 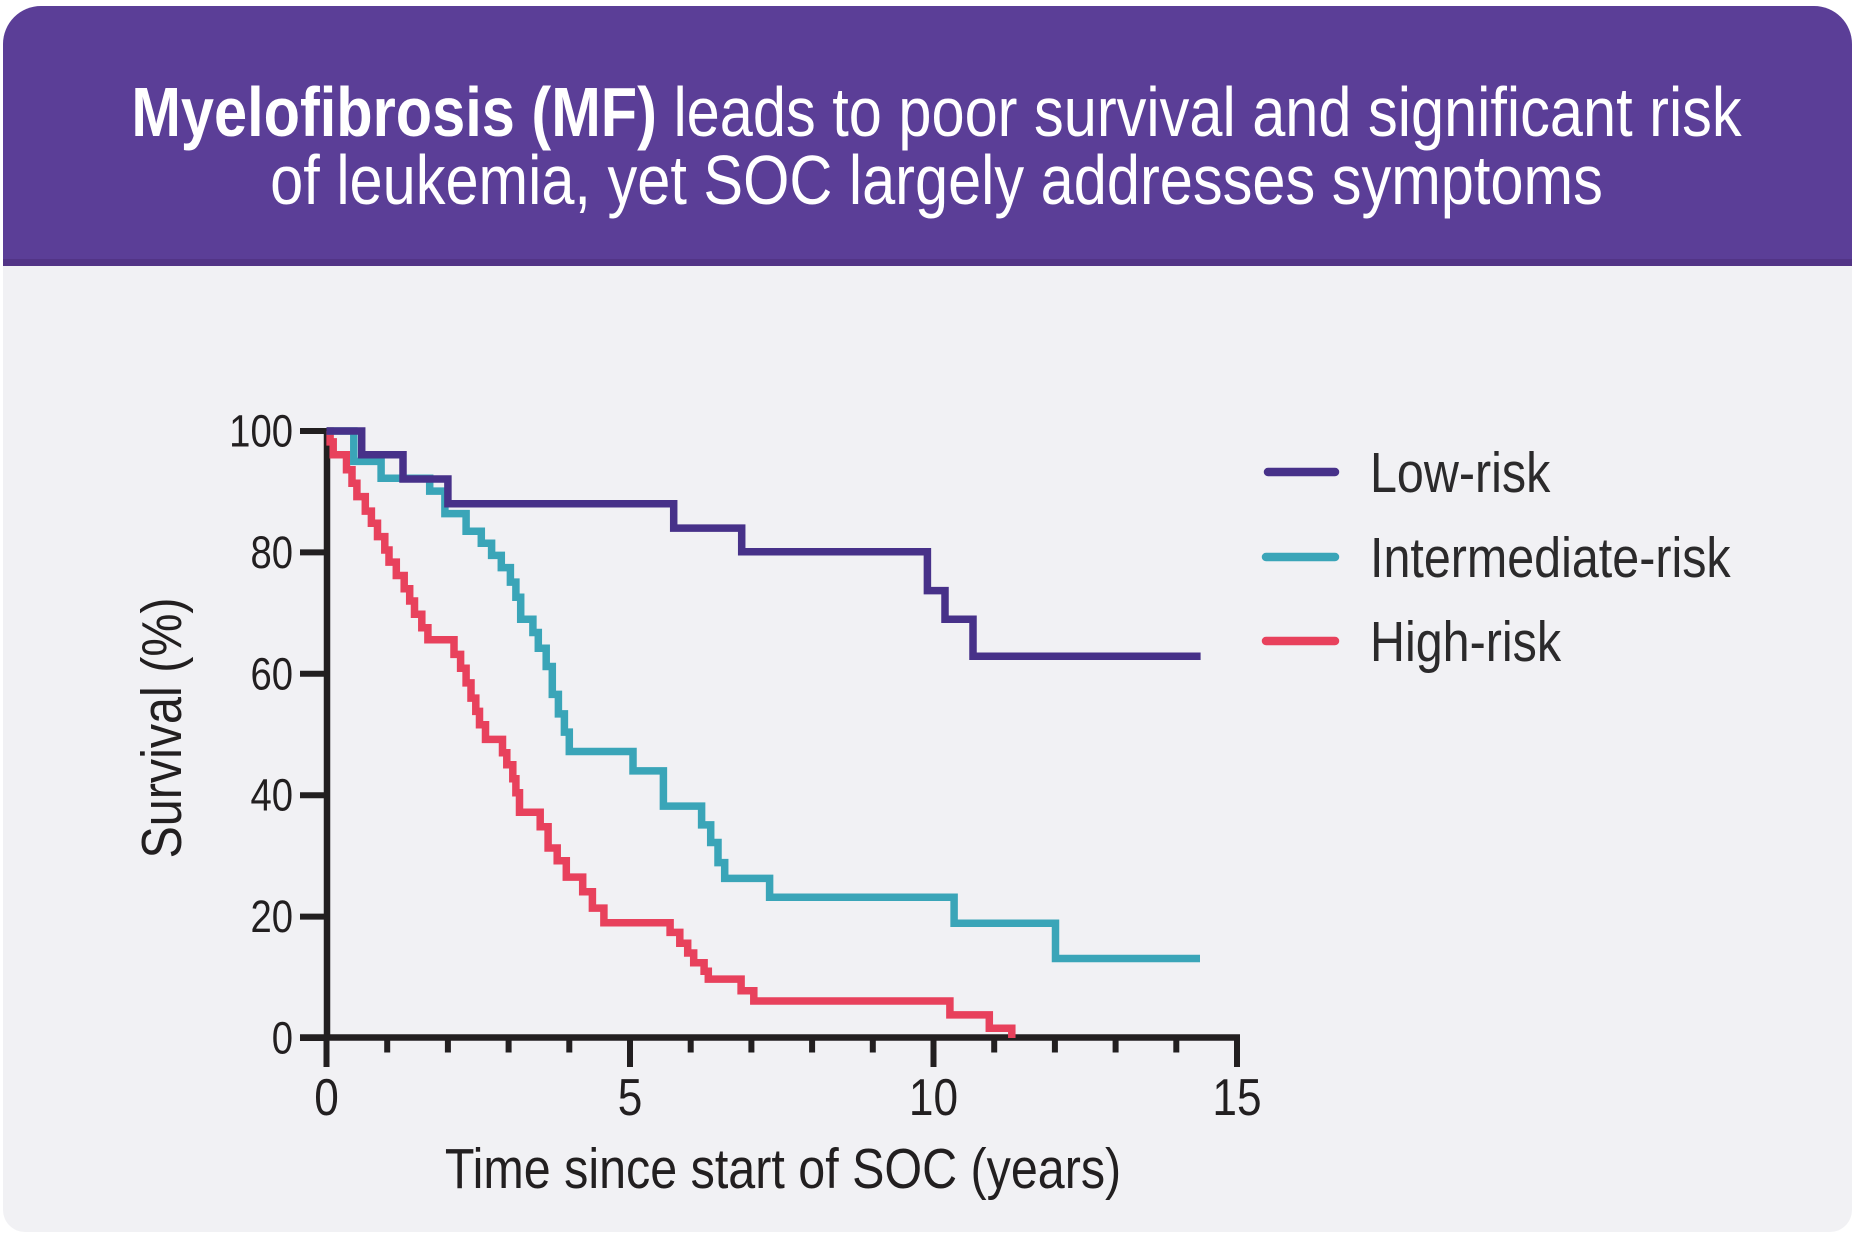 I want to click on svg-text:Time since start of SOC (years: Time since start of SOC (years), so click(x=783, y=1169).